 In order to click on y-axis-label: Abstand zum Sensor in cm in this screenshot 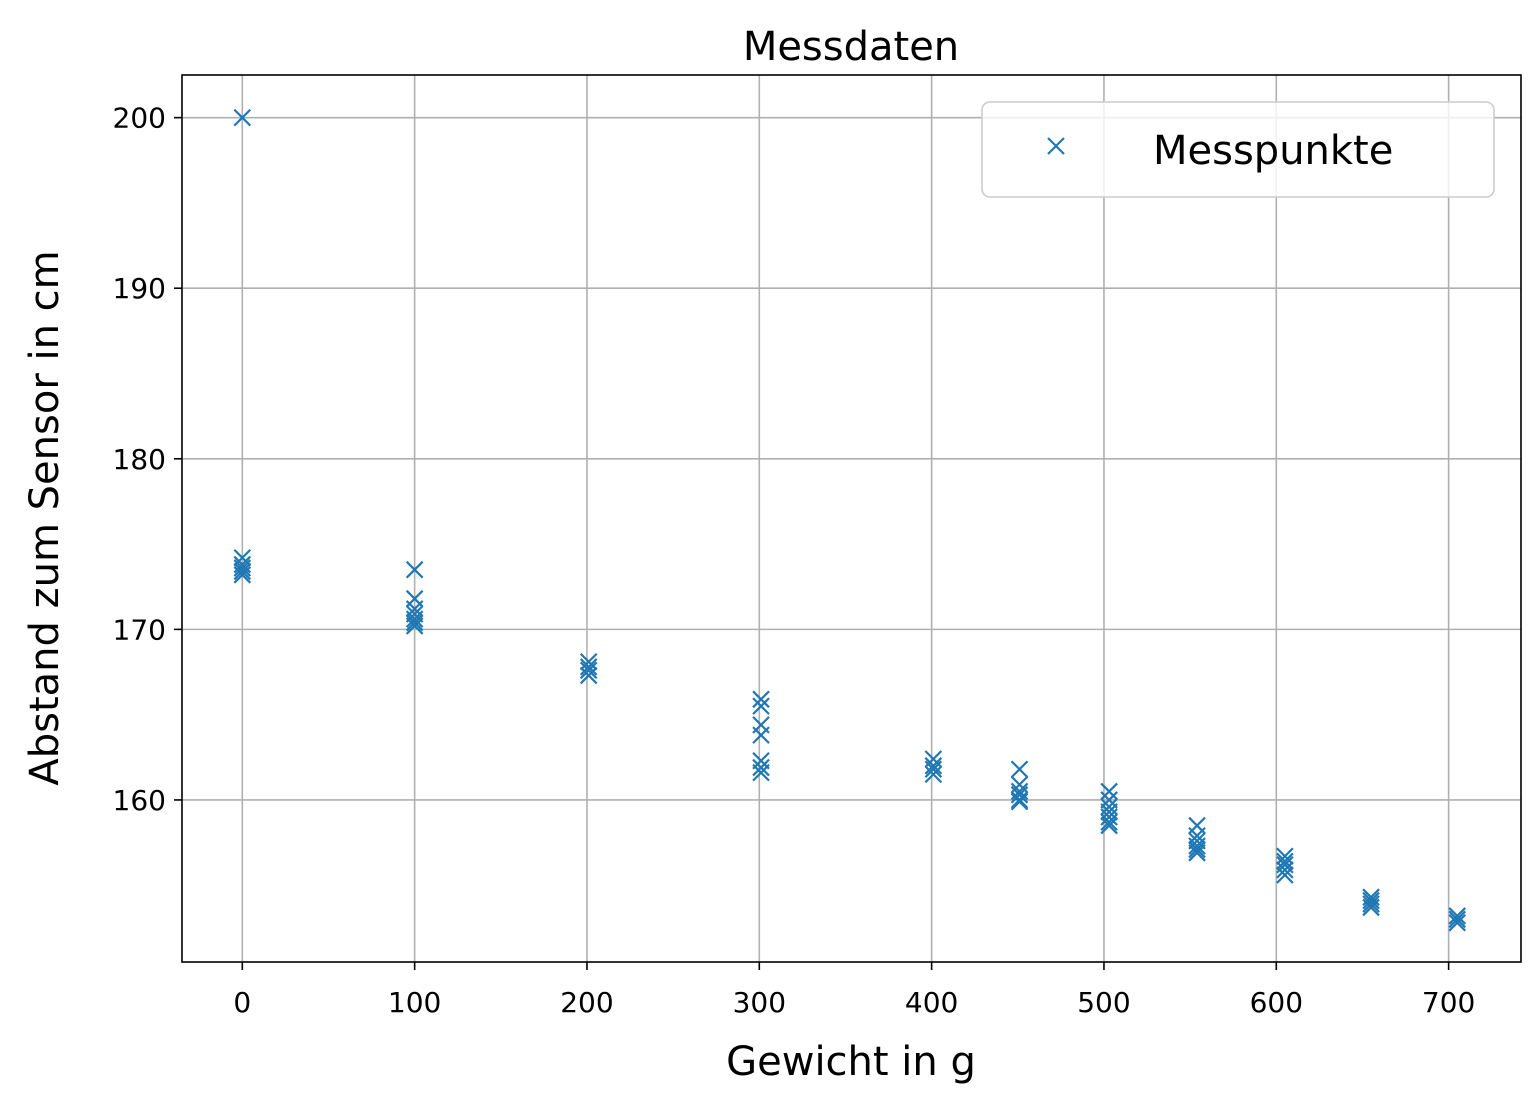, I will do `click(45, 517)`.